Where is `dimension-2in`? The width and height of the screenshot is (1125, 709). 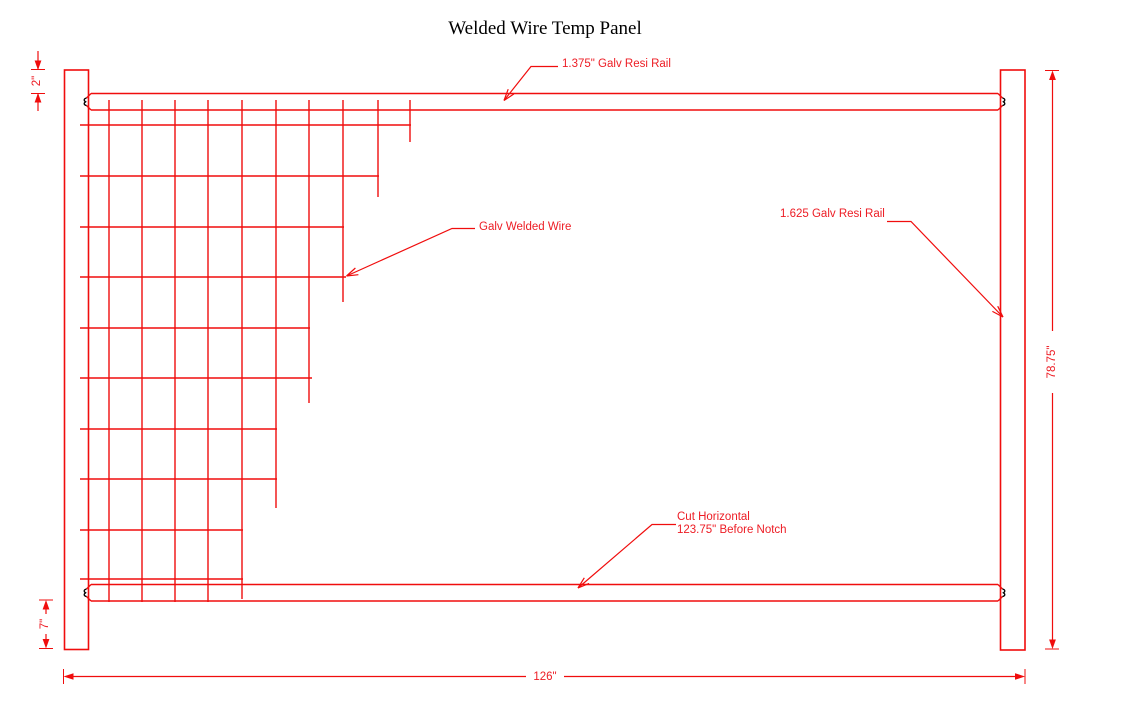 dimension-2in is located at coordinates (38, 81).